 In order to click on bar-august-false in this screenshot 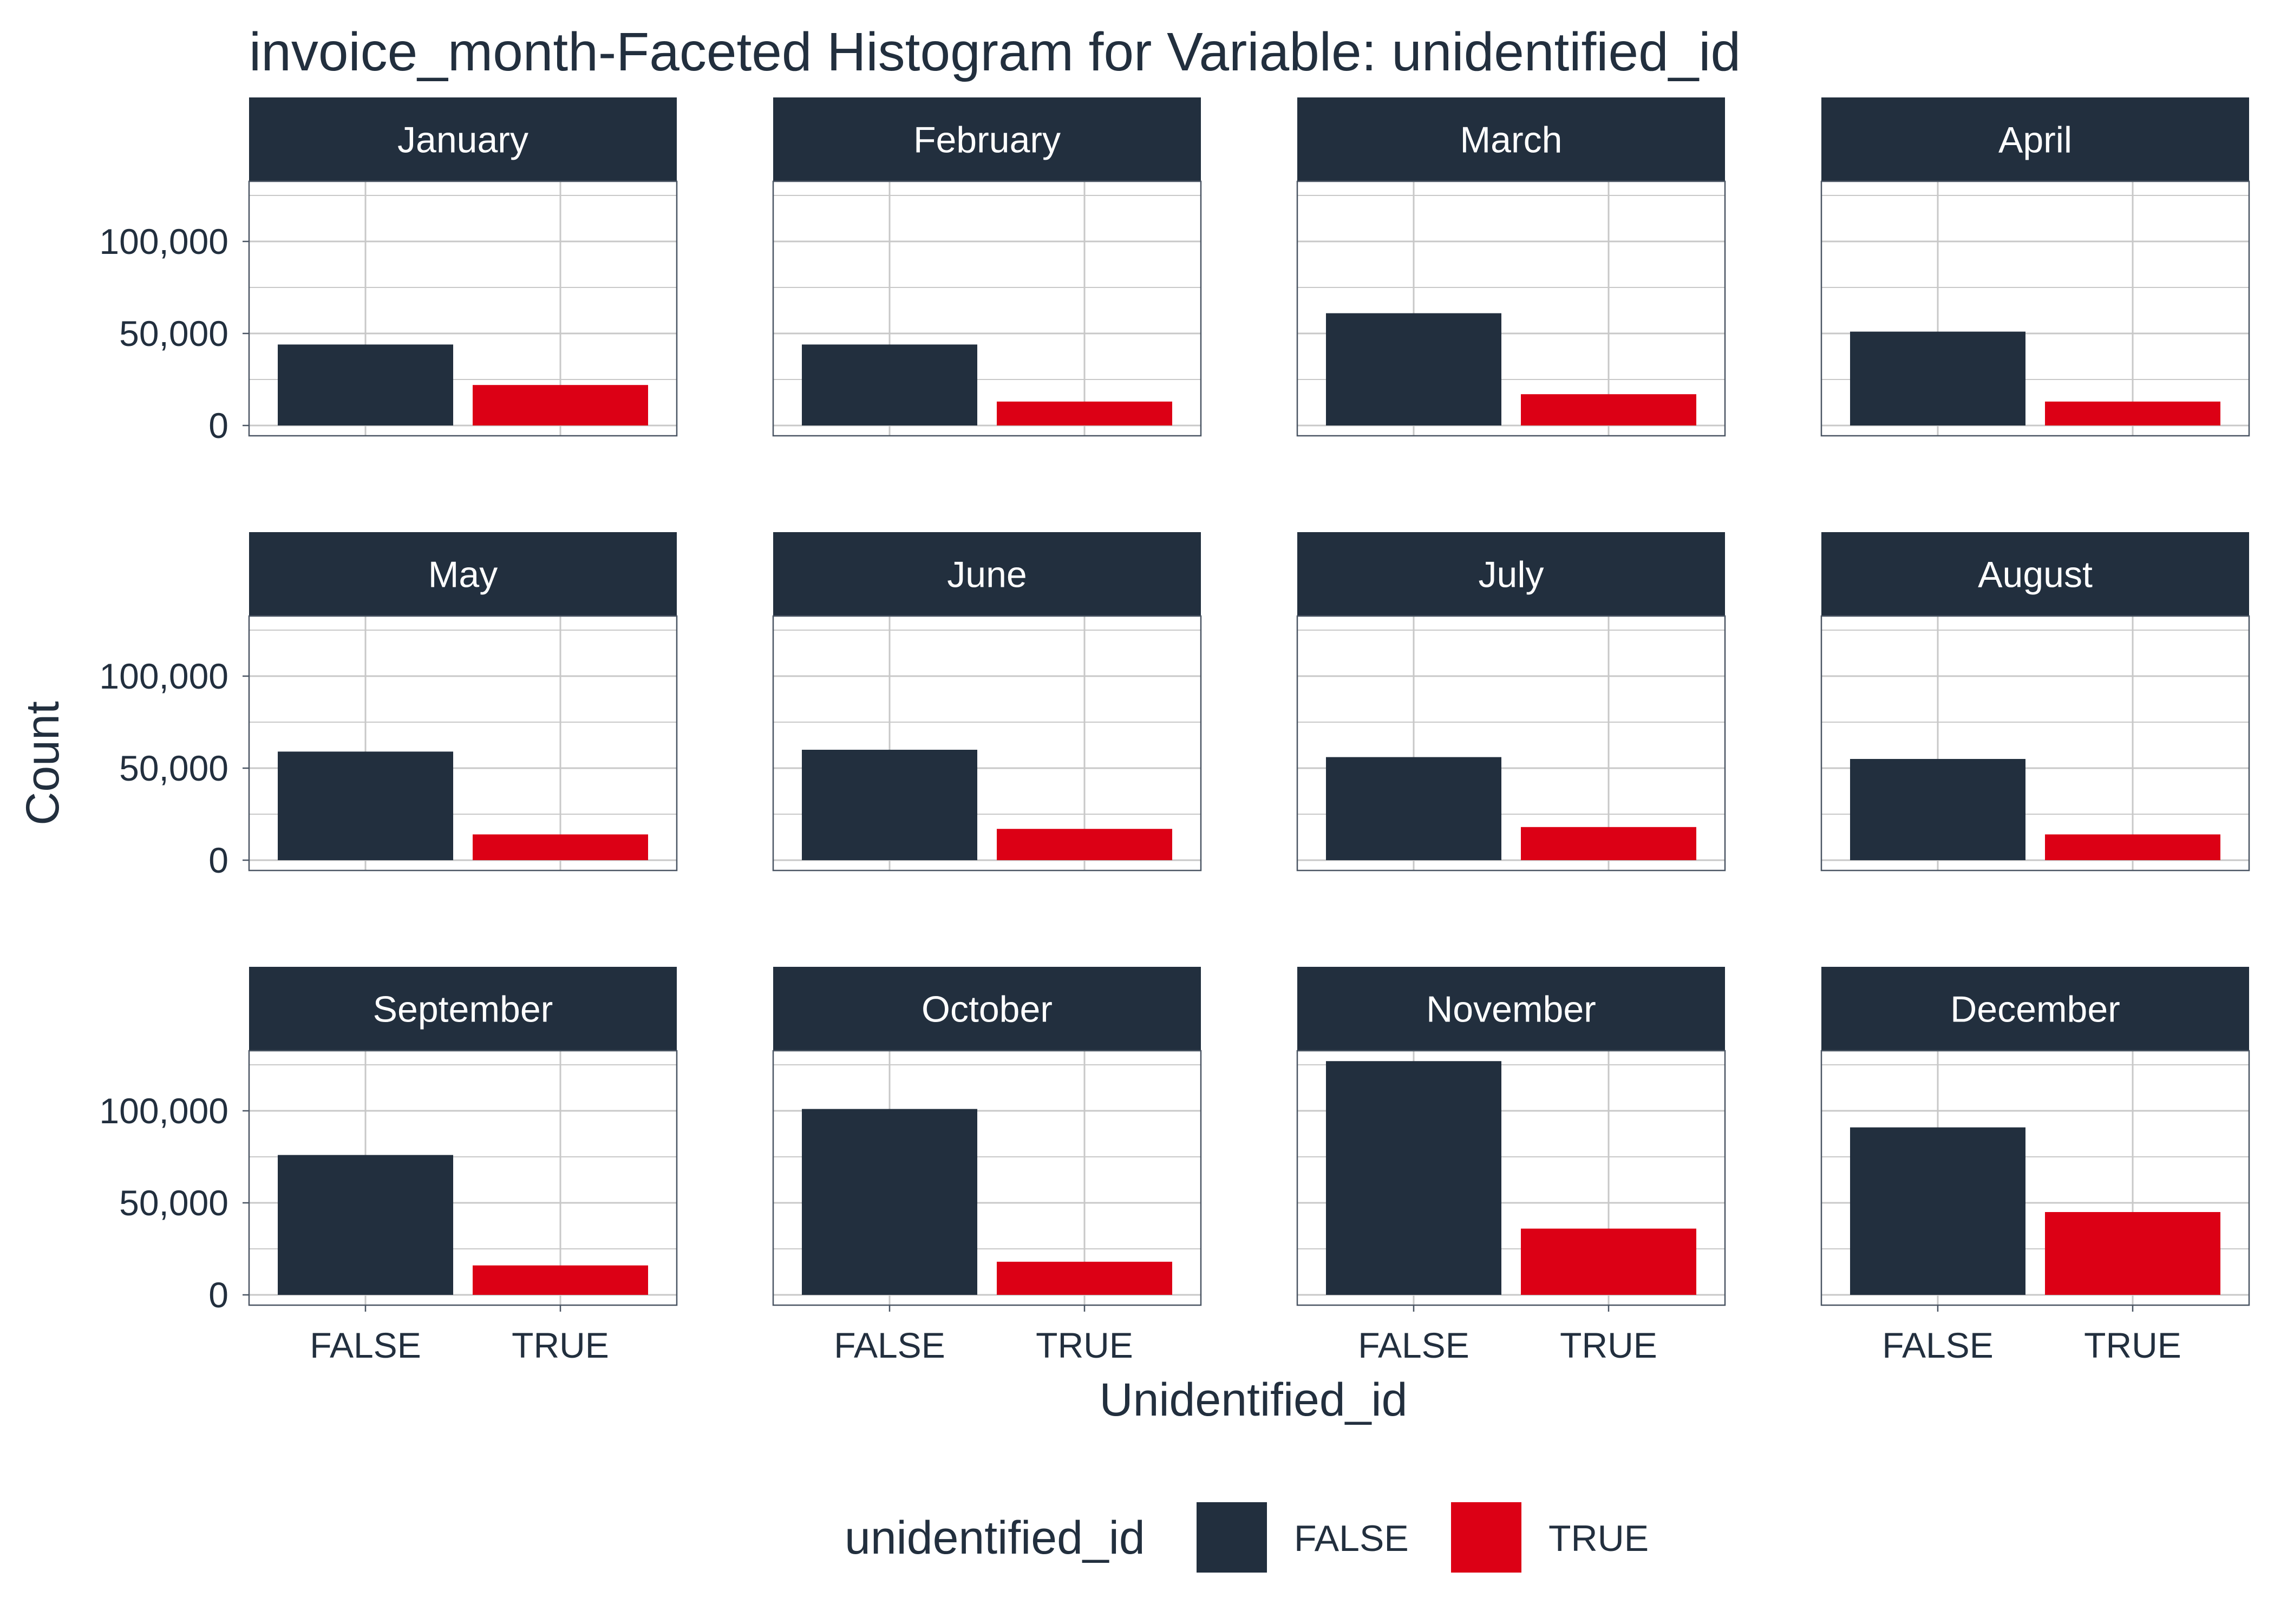, I will do `click(1938, 810)`.